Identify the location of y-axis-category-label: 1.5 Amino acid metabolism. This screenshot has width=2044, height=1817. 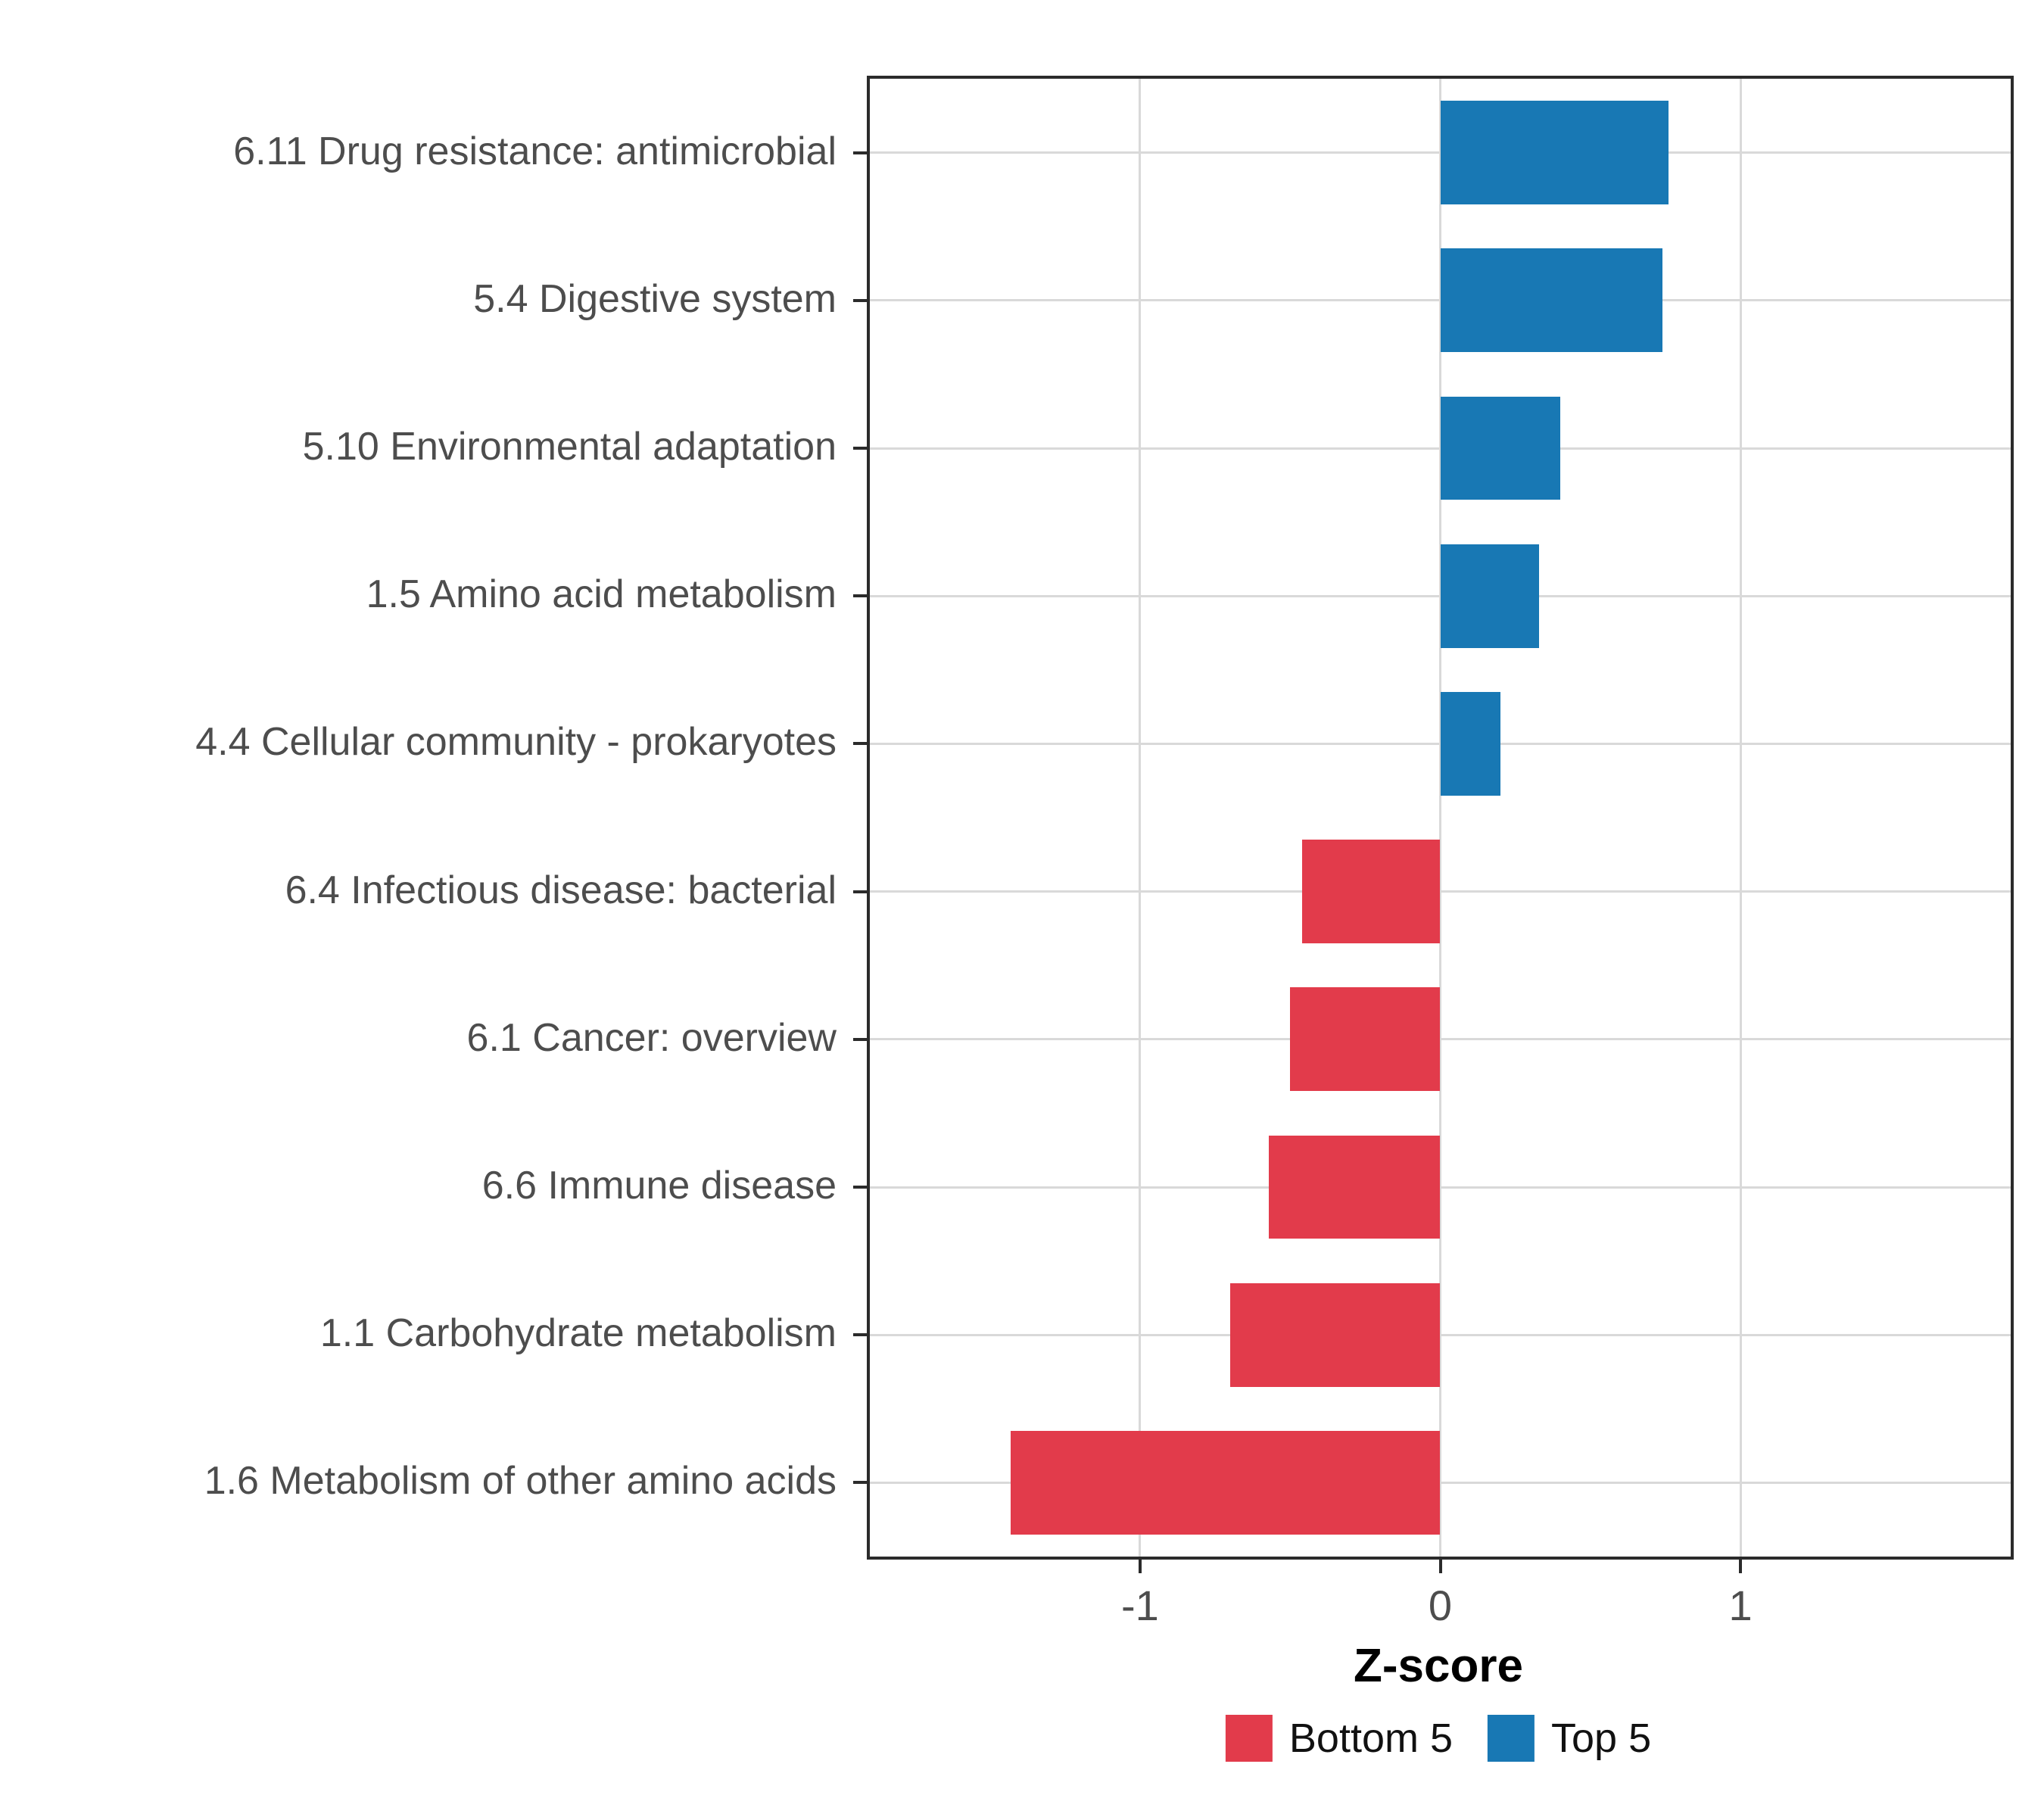
(601, 594).